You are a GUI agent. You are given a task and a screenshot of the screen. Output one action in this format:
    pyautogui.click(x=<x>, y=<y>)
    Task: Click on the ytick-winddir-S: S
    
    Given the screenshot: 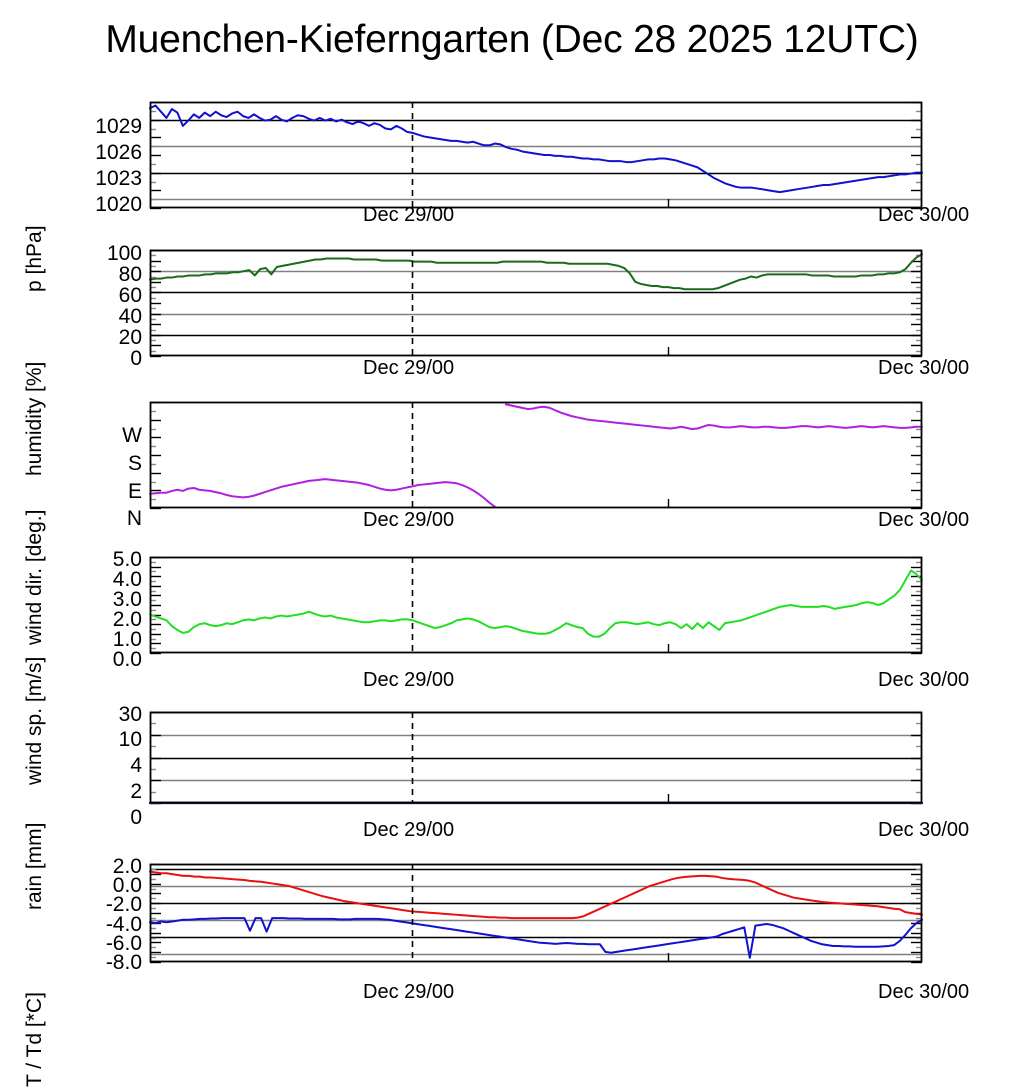 What is the action you would take?
    pyautogui.click(x=134, y=463)
    